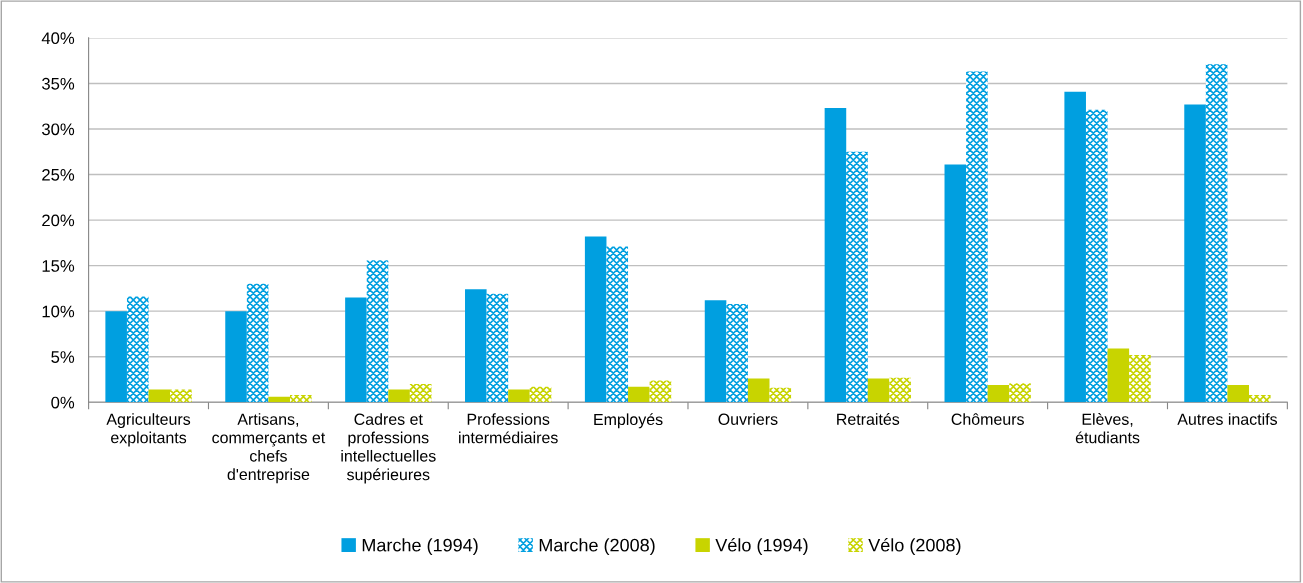 The width and height of the screenshot is (1303, 583). What do you see at coordinates (58, 174) in the screenshot?
I see `y-tick-label: 25%` at bounding box center [58, 174].